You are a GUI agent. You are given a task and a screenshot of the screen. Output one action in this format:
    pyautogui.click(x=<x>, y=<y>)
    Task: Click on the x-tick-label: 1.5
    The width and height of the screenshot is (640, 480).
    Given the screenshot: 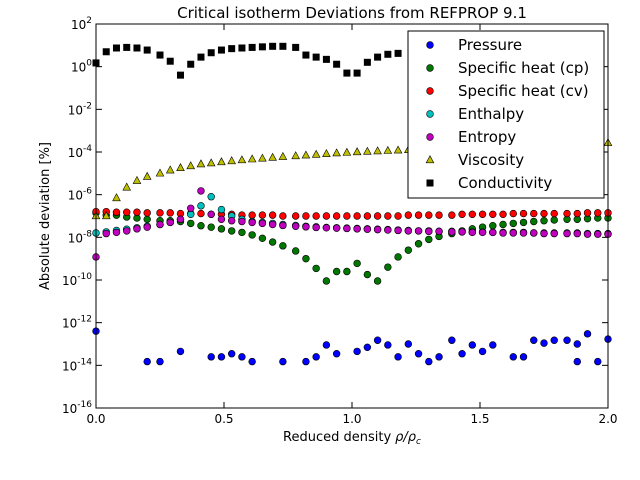 What is the action you would take?
    pyautogui.click(x=479, y=419)
    